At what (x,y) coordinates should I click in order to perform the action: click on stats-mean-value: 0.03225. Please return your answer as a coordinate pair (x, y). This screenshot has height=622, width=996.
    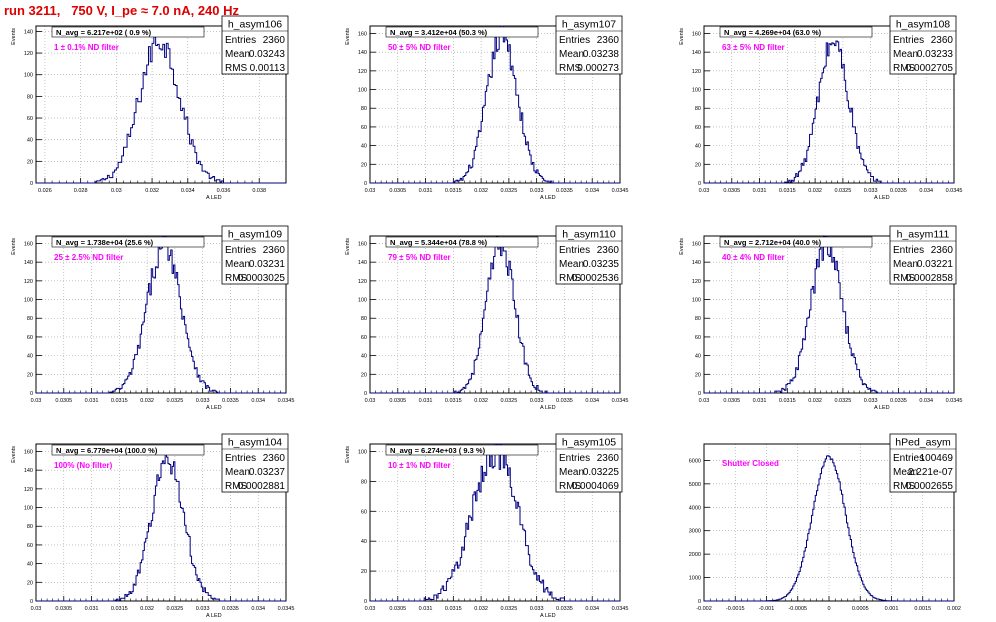
    Looking at the image, I should click on (601, 472).